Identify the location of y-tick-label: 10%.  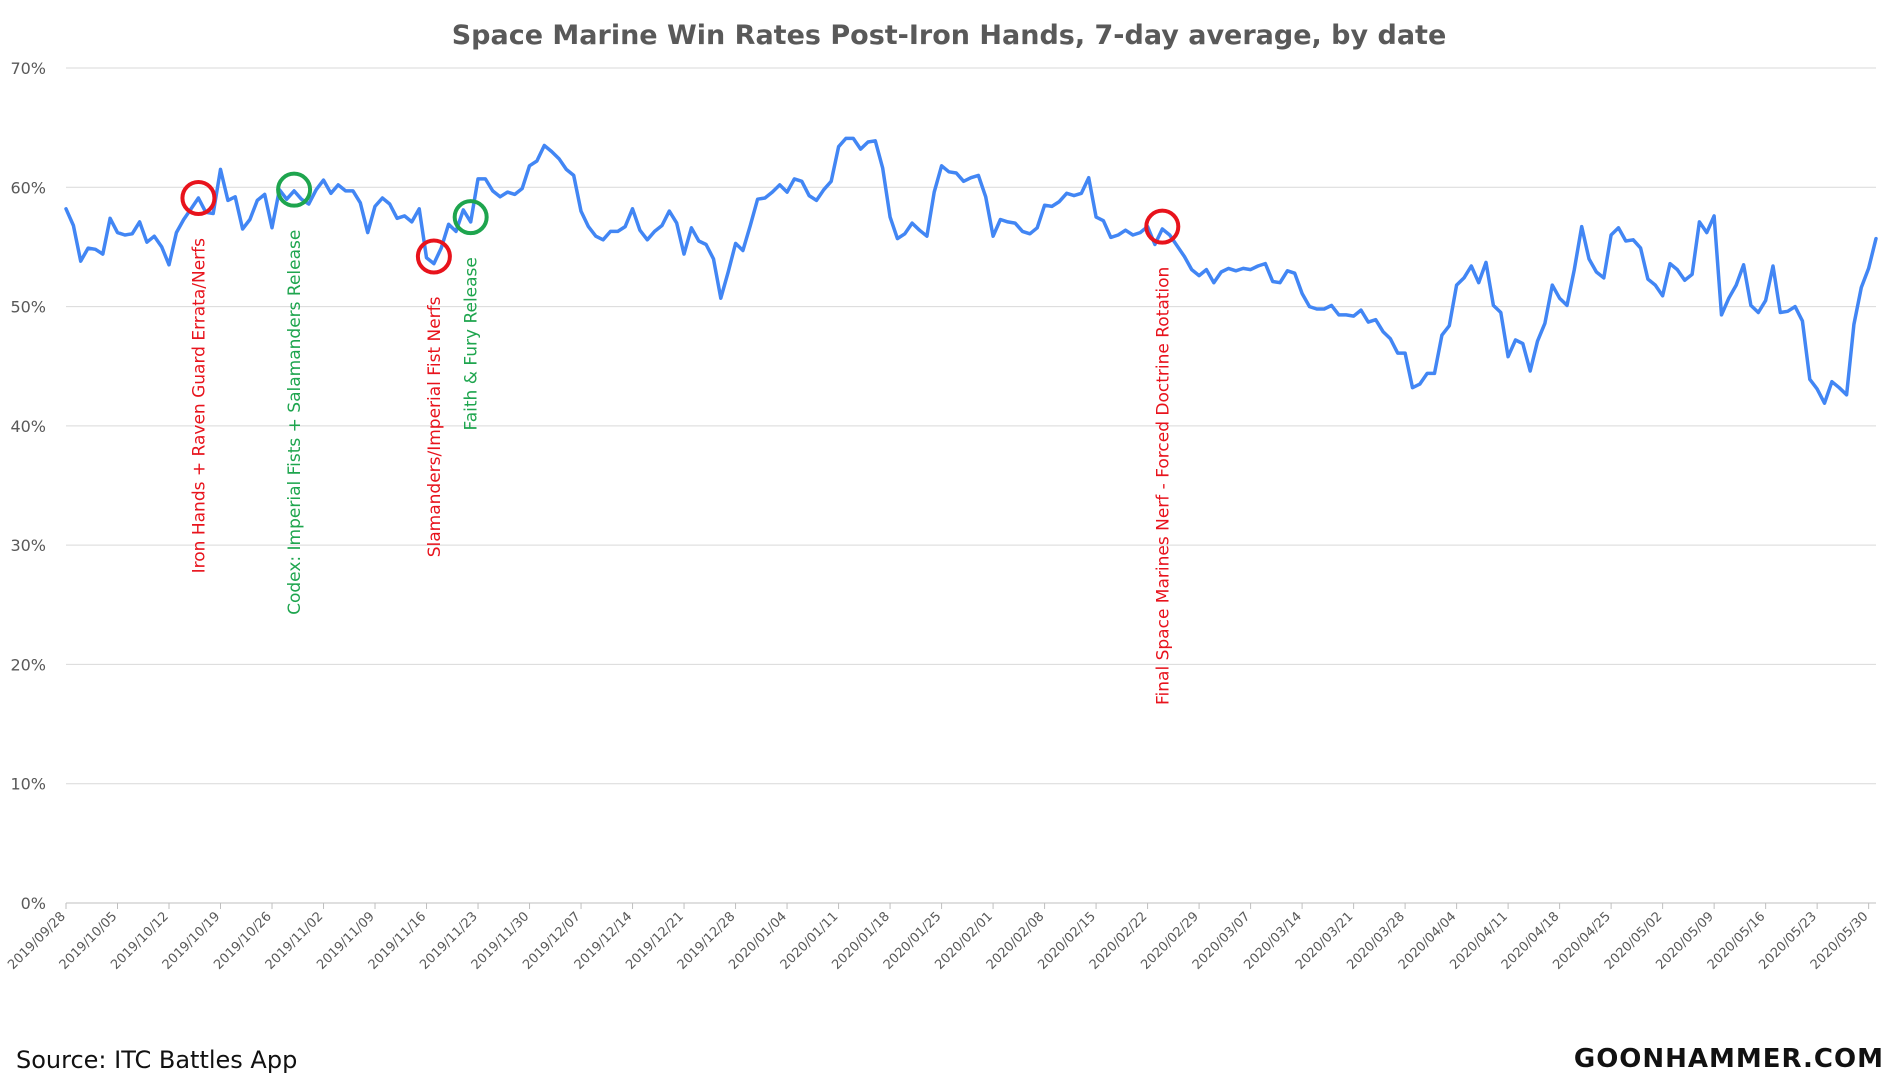
(28, 784).